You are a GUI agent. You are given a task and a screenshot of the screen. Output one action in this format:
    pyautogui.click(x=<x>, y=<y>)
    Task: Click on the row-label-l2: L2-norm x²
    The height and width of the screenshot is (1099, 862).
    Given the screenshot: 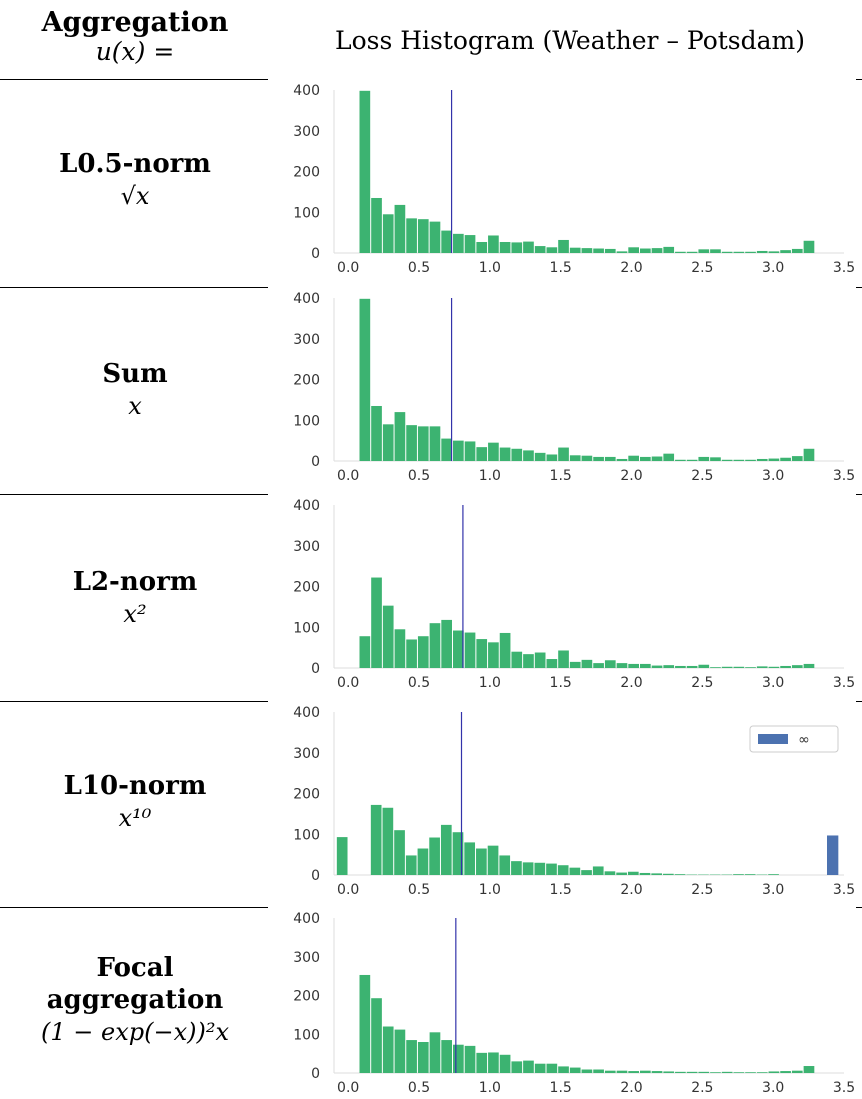 What is the action you would take?
    pyautogui.click(x=135, y=598)
    